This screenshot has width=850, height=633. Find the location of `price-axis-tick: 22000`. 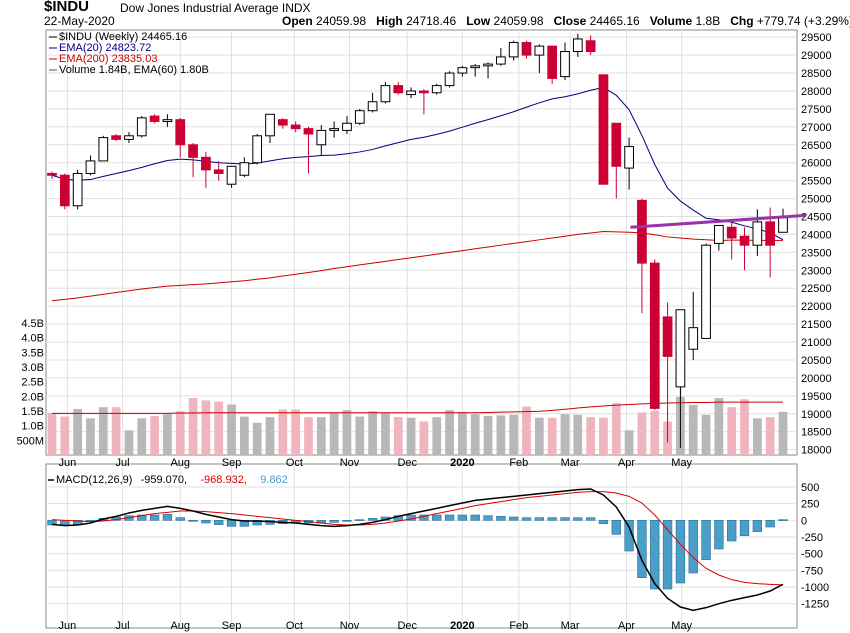

price-axis-tick: 22000 is located at coordinates (816, 307).